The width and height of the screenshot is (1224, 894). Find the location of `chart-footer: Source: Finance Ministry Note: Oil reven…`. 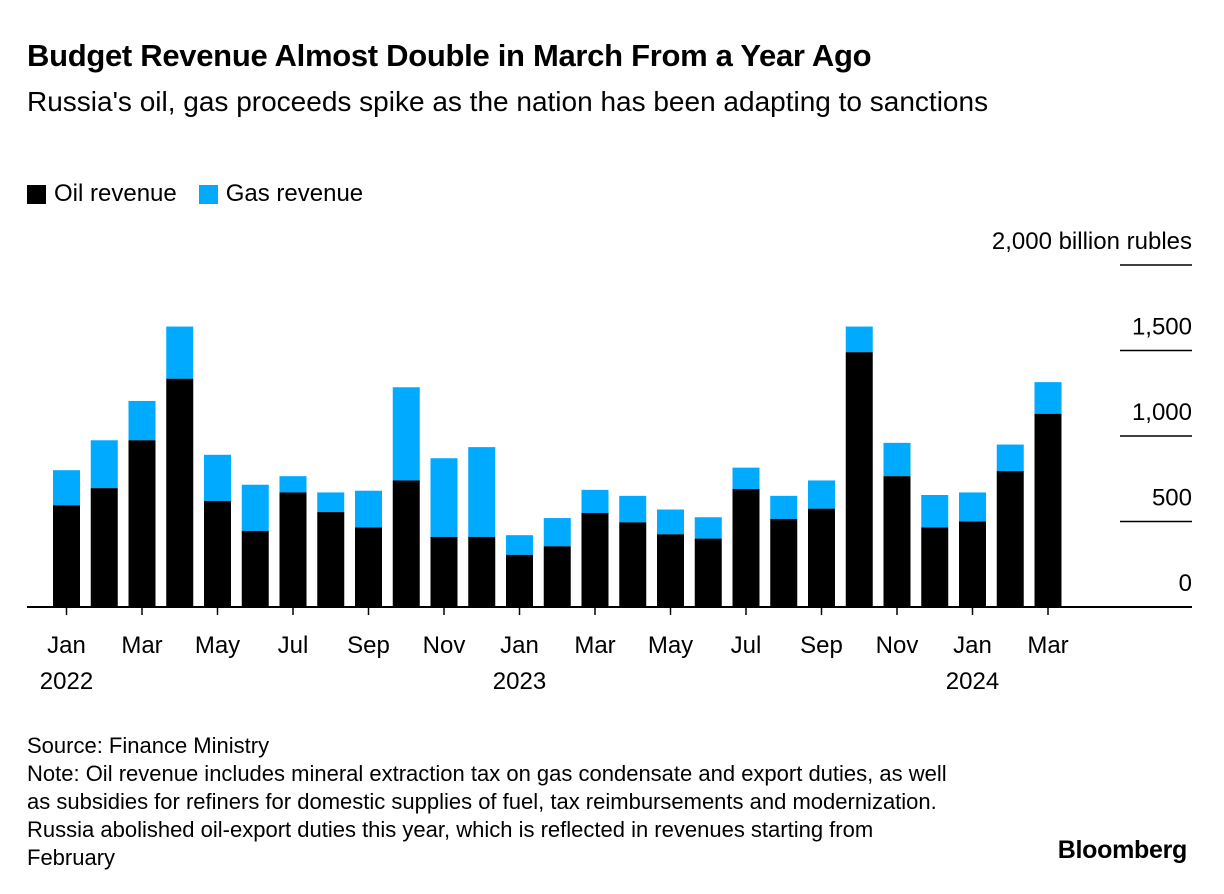

chart-footer: Source: Finance Ministry Note: Oil reven… is located at coordinates (497, 802).